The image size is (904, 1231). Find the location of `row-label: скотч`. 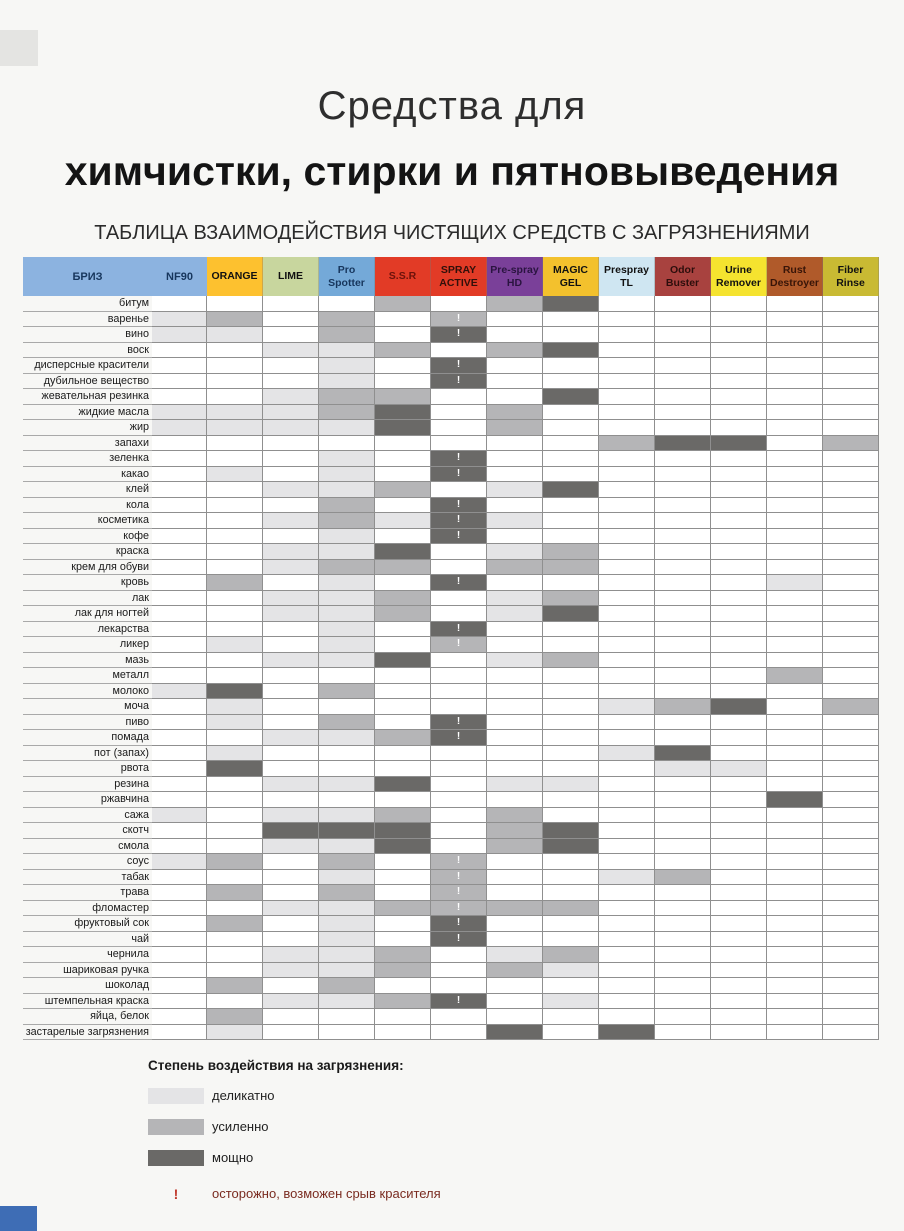

row-label: скотч is located at coordinates (87, 831).